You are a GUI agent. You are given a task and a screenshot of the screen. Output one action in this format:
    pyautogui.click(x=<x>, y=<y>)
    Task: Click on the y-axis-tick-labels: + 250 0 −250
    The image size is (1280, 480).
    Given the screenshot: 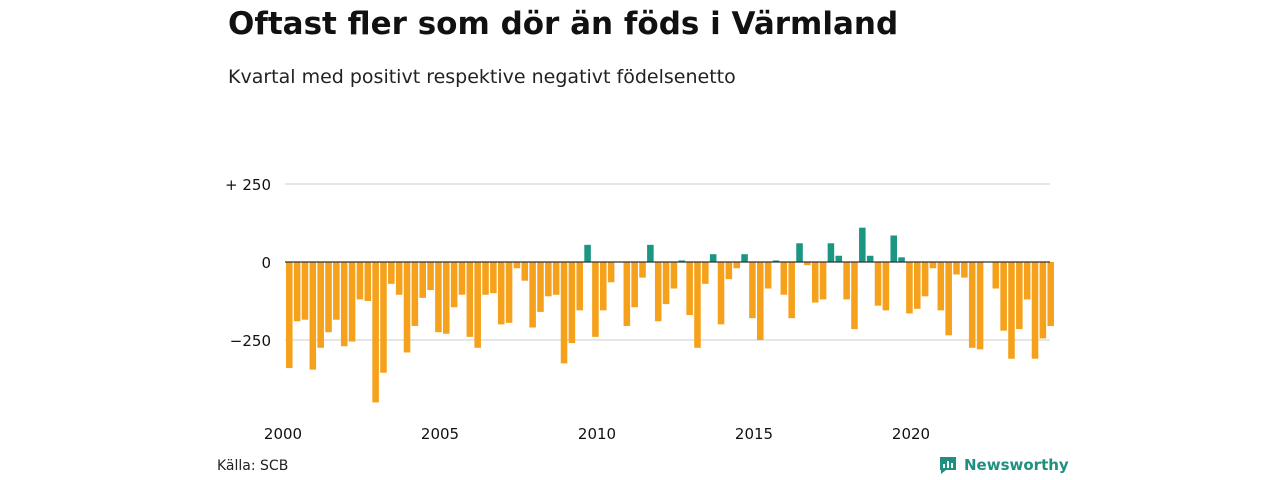 What is the action you would take?
    pyautogui.click(x=248, y=263)
    